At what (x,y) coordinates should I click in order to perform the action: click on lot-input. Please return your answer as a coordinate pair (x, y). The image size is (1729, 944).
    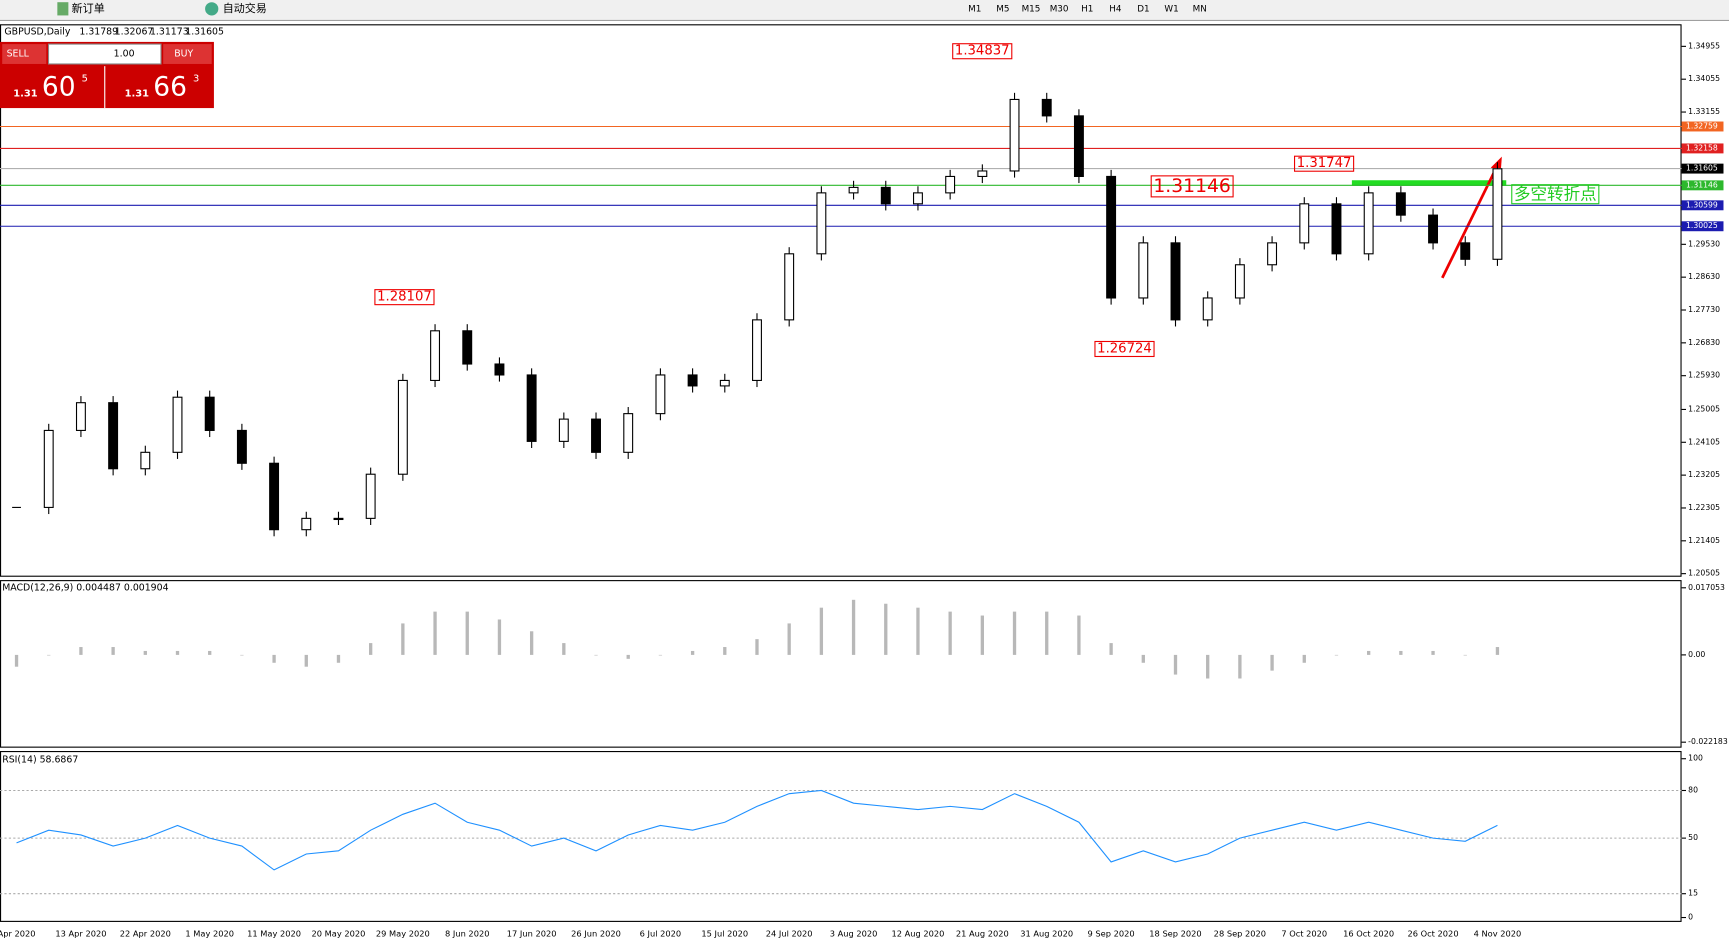
    Looking at the image, I should click on (104, 54).